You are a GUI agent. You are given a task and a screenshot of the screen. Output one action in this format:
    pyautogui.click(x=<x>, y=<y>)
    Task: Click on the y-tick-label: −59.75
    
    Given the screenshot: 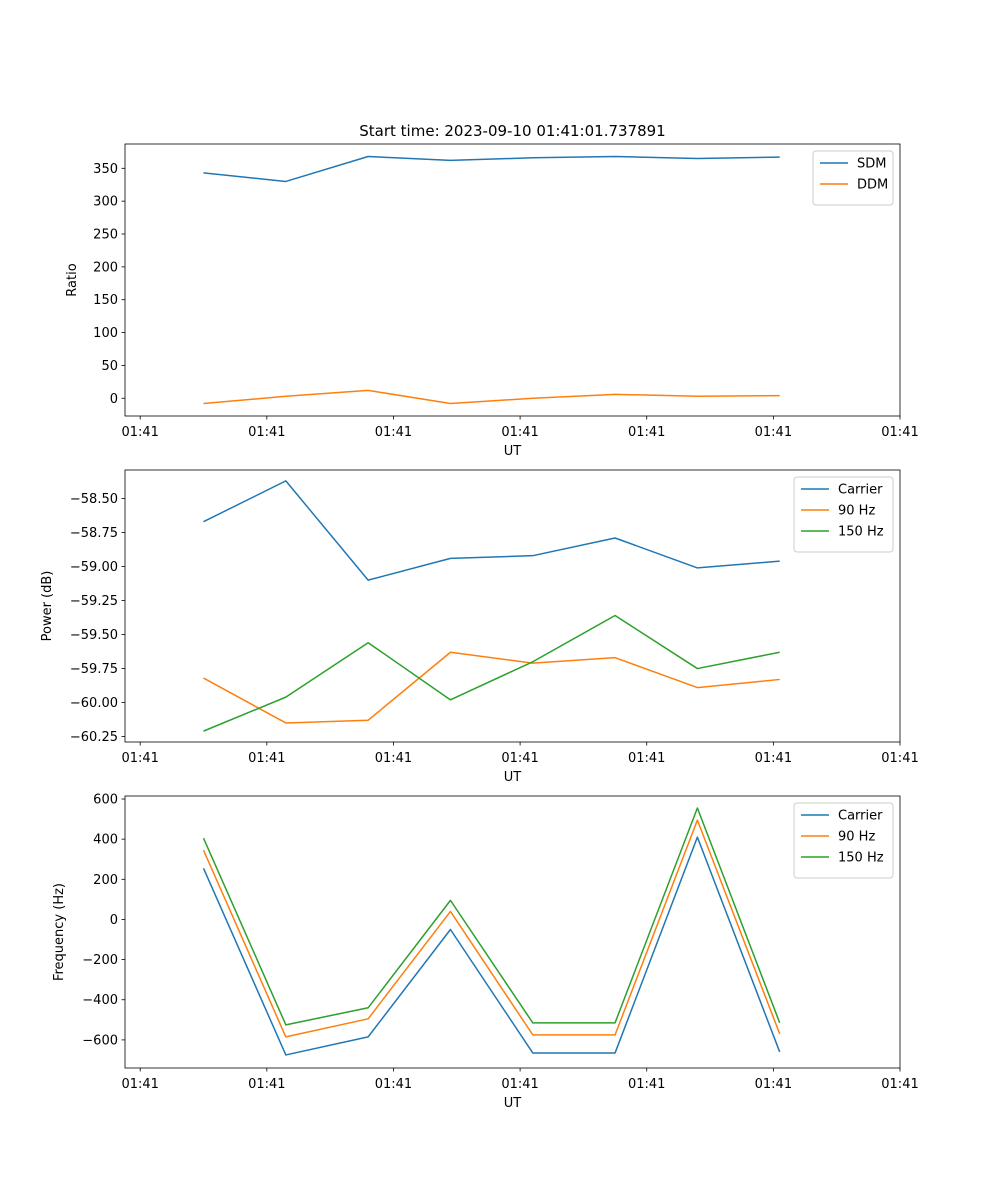 What is the action you would take?
    pyautogui.click(x=94, y=669)
    